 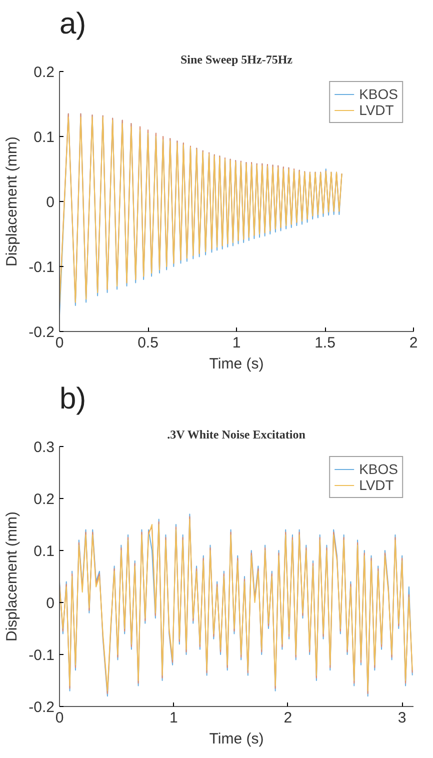 What do you see at coordinates (236, 435) in the screenshot?
I see `chart-title: .3V White Noise Excitation` at bounding box center [236, 435].